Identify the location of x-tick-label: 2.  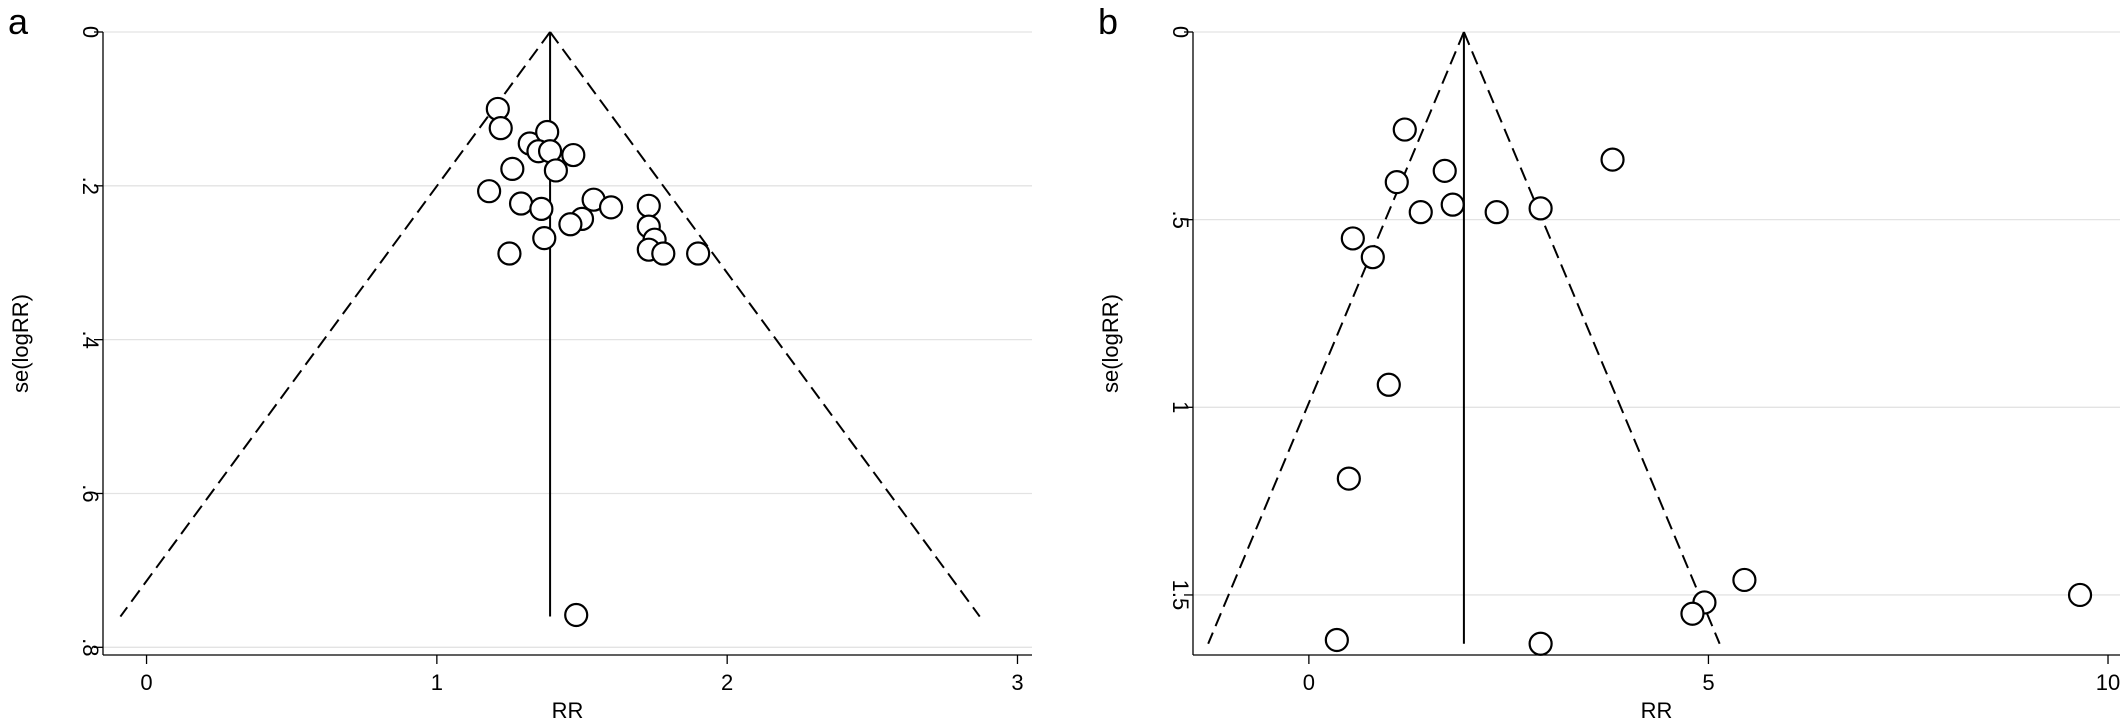
(727, 682).